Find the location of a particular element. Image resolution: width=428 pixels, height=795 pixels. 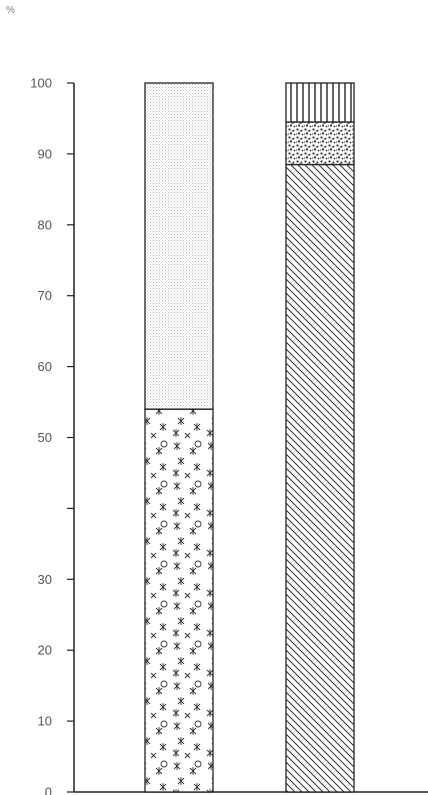

y-tick-label: 0 is located at coordinates (48, 790).